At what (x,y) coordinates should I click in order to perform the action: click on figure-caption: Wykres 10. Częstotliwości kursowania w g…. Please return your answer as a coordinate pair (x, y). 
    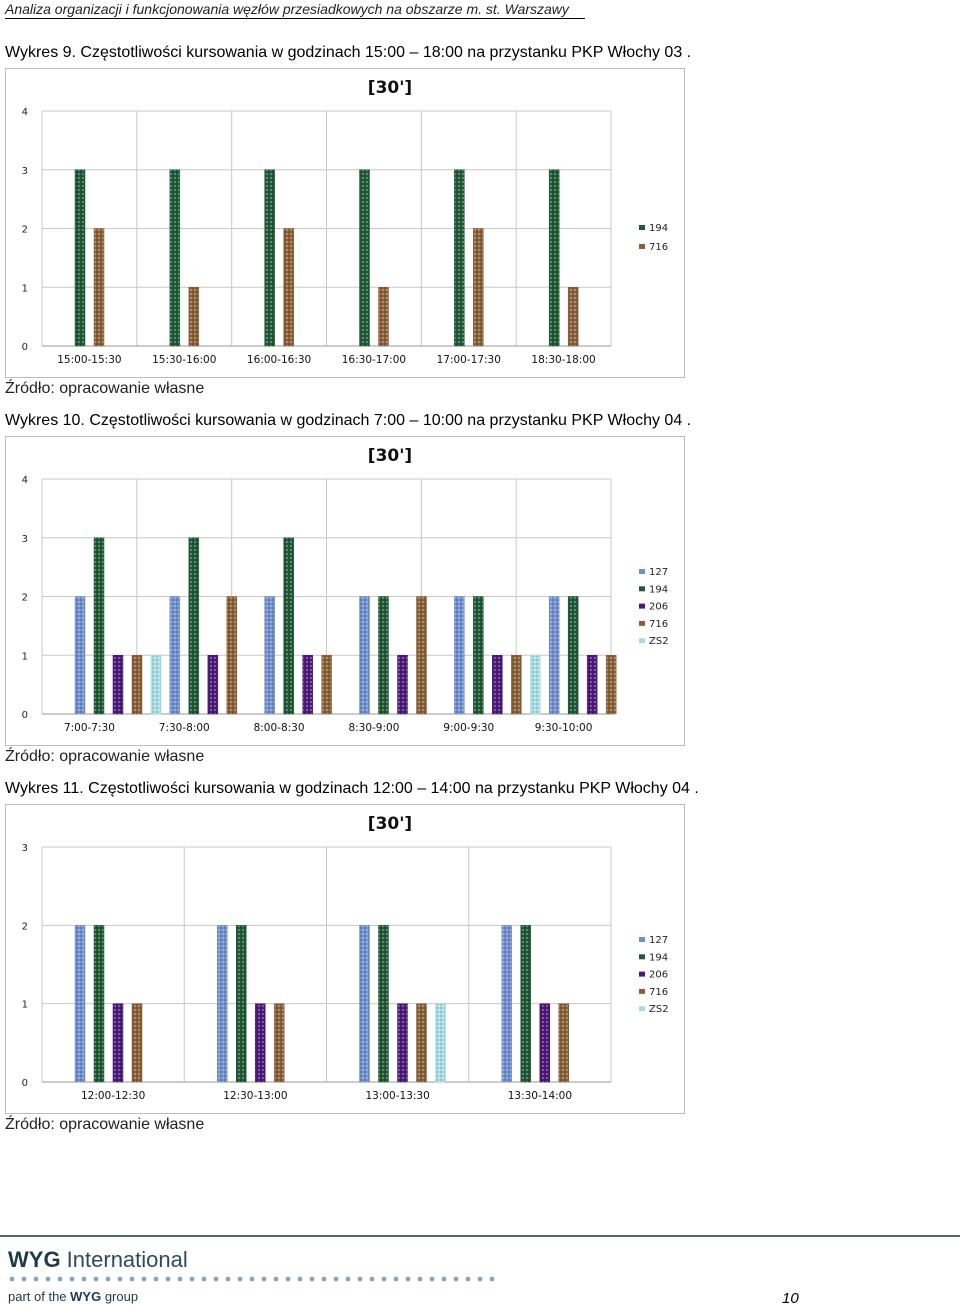
    Looking at the image, I should click on (348, 420).